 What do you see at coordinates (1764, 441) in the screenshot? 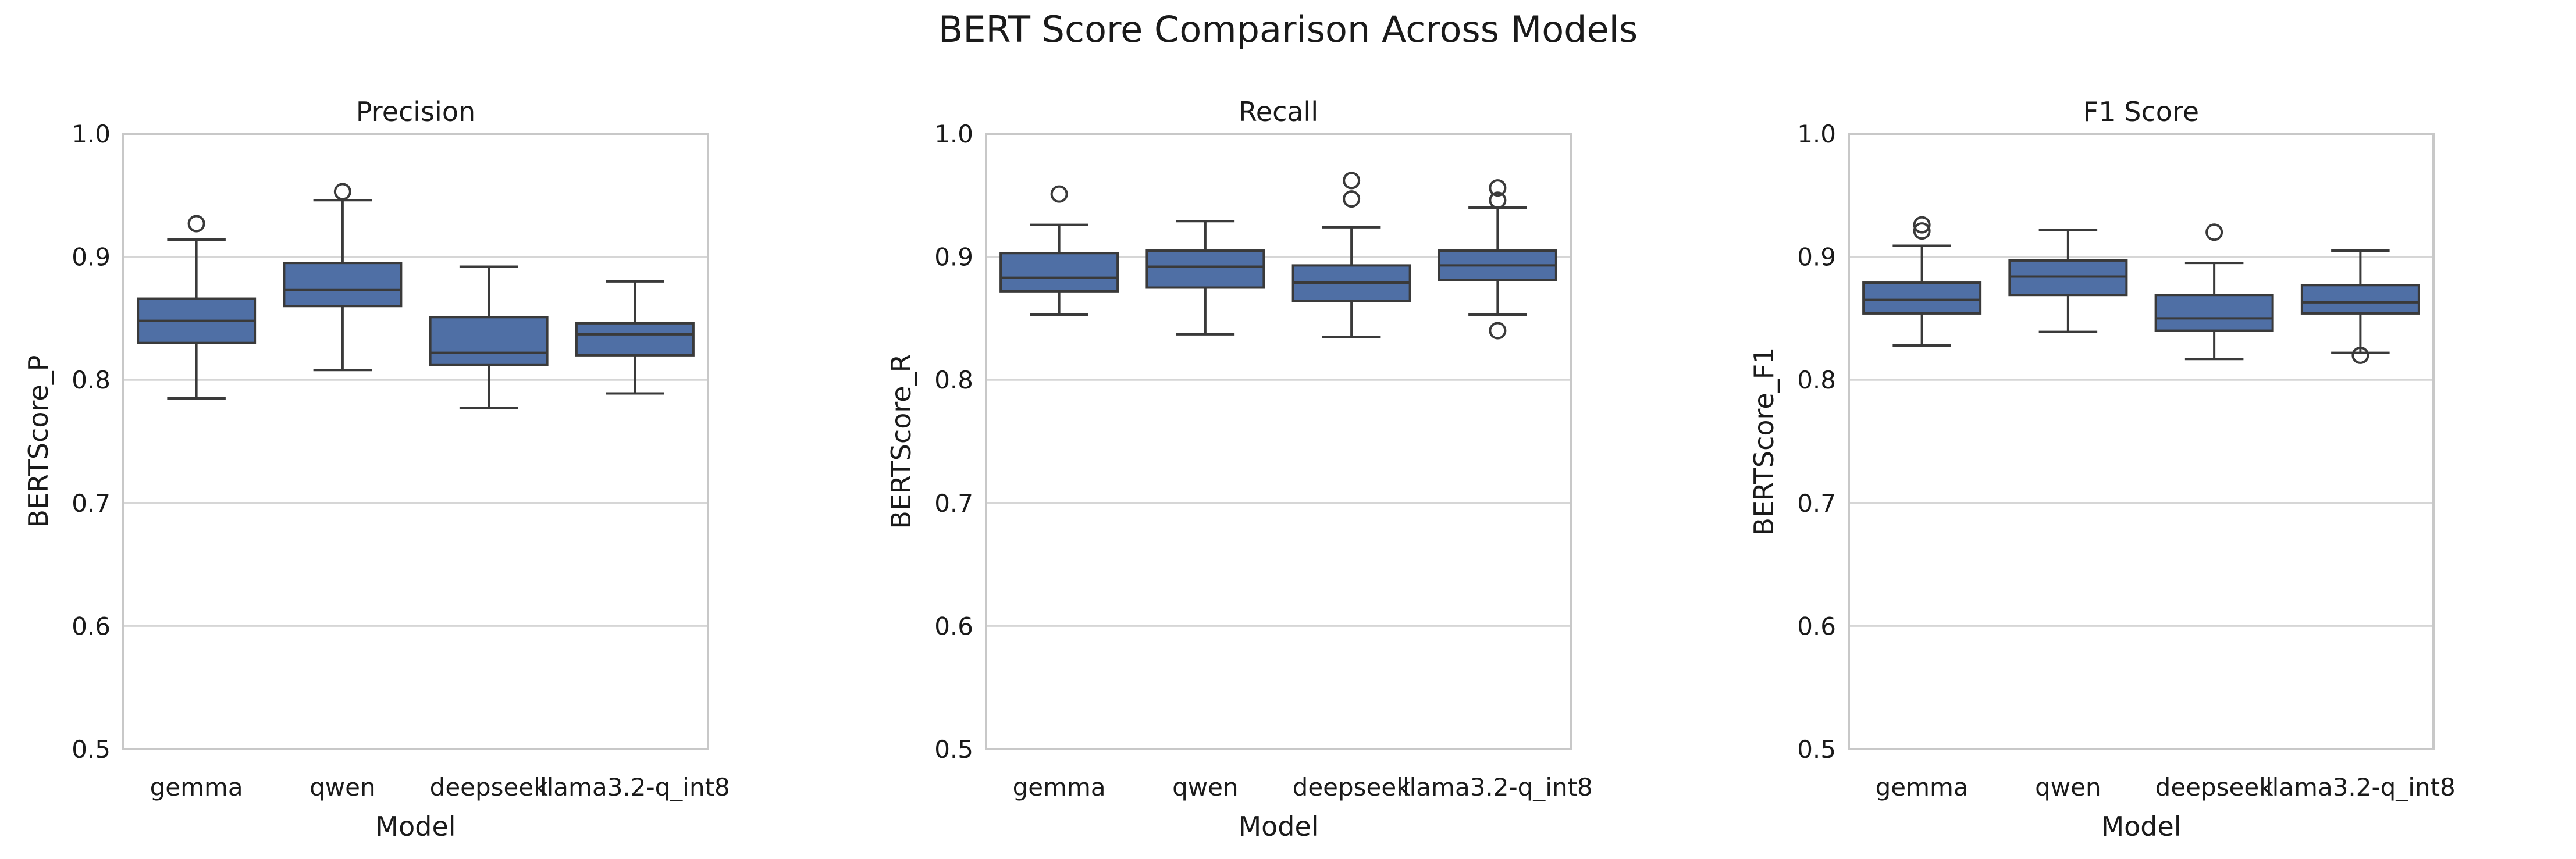
I see `y-axis-label: BERTScore_F1` at bounding box center [1764, 441].